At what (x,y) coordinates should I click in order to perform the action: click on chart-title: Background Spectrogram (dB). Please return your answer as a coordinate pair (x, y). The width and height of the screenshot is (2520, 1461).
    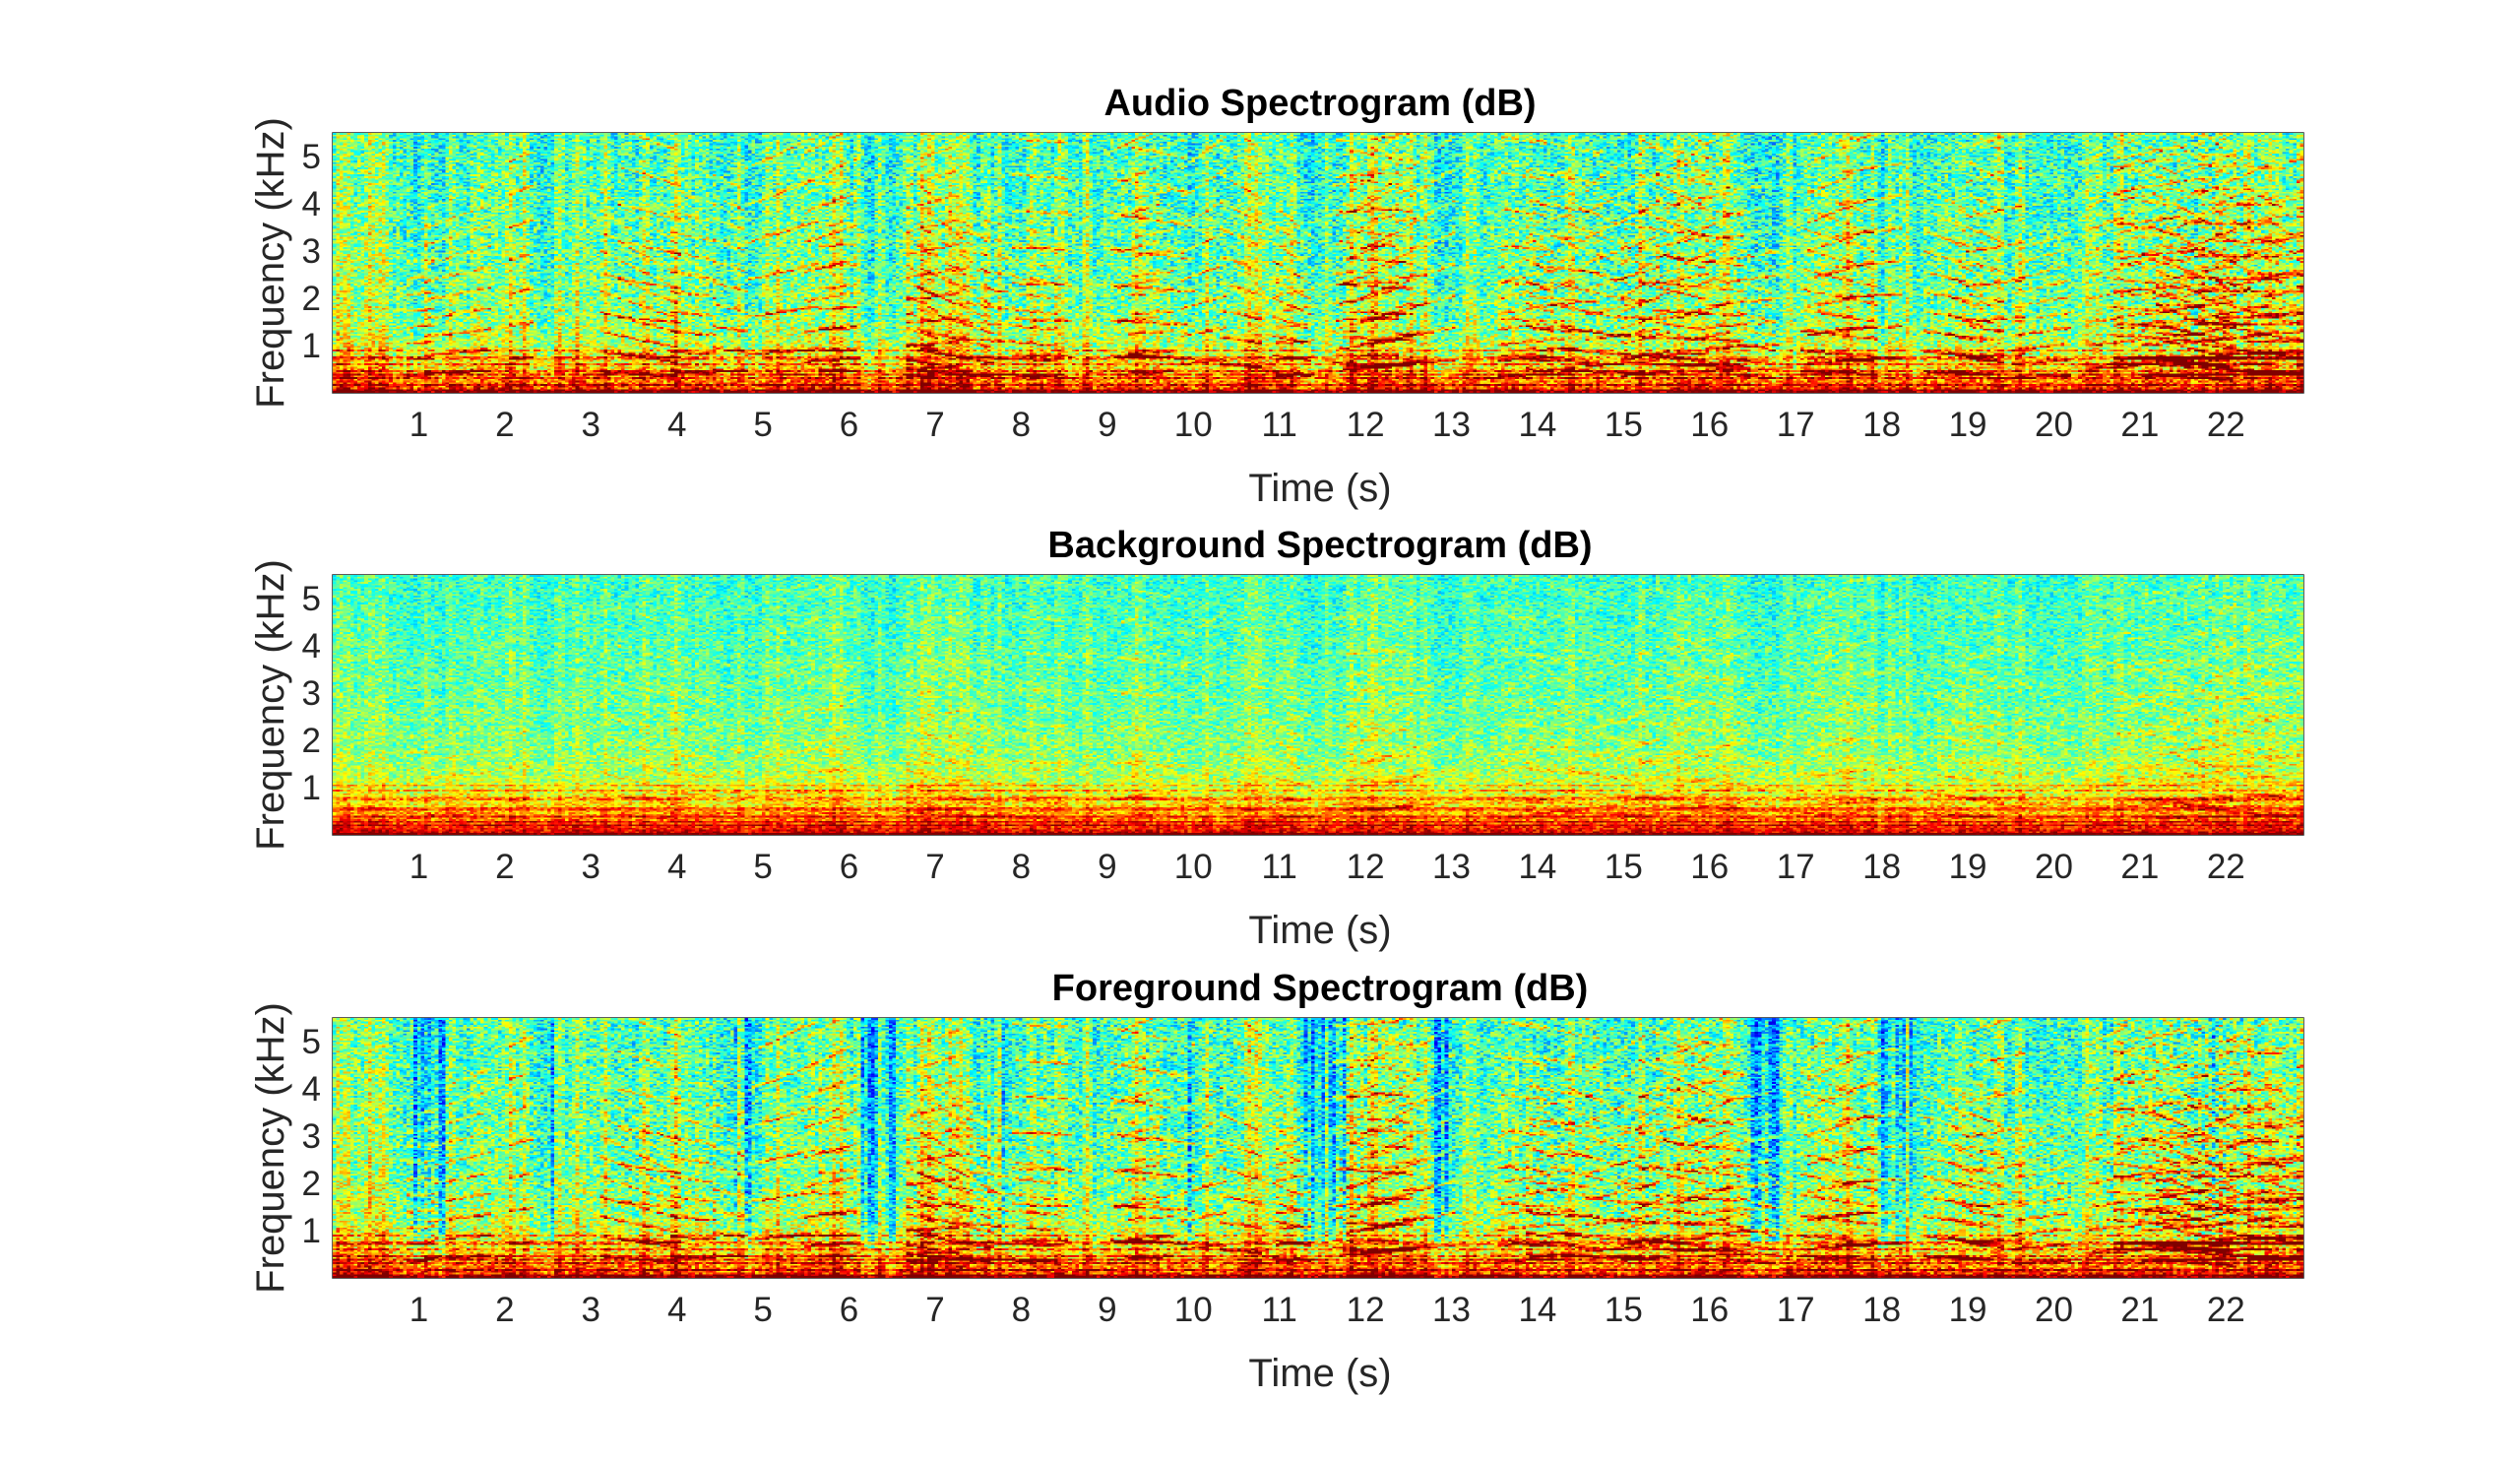
    Looking at the image, I should click on (1319, 545).